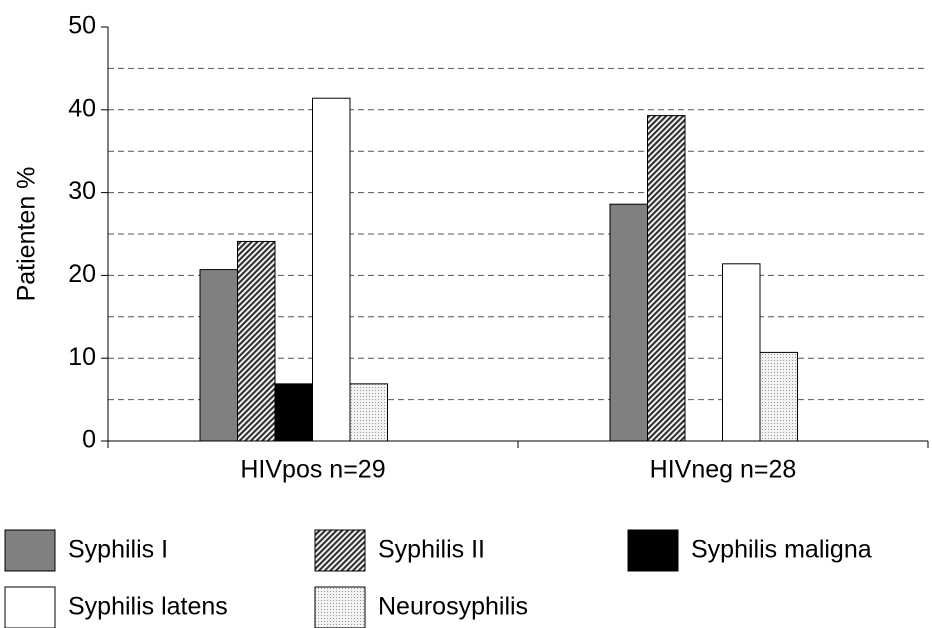 This screenshot has height=628, width=932. Describe the element at coordinates (82, 108) in the screenshot. I see `y-tick-label: 40` at that location.